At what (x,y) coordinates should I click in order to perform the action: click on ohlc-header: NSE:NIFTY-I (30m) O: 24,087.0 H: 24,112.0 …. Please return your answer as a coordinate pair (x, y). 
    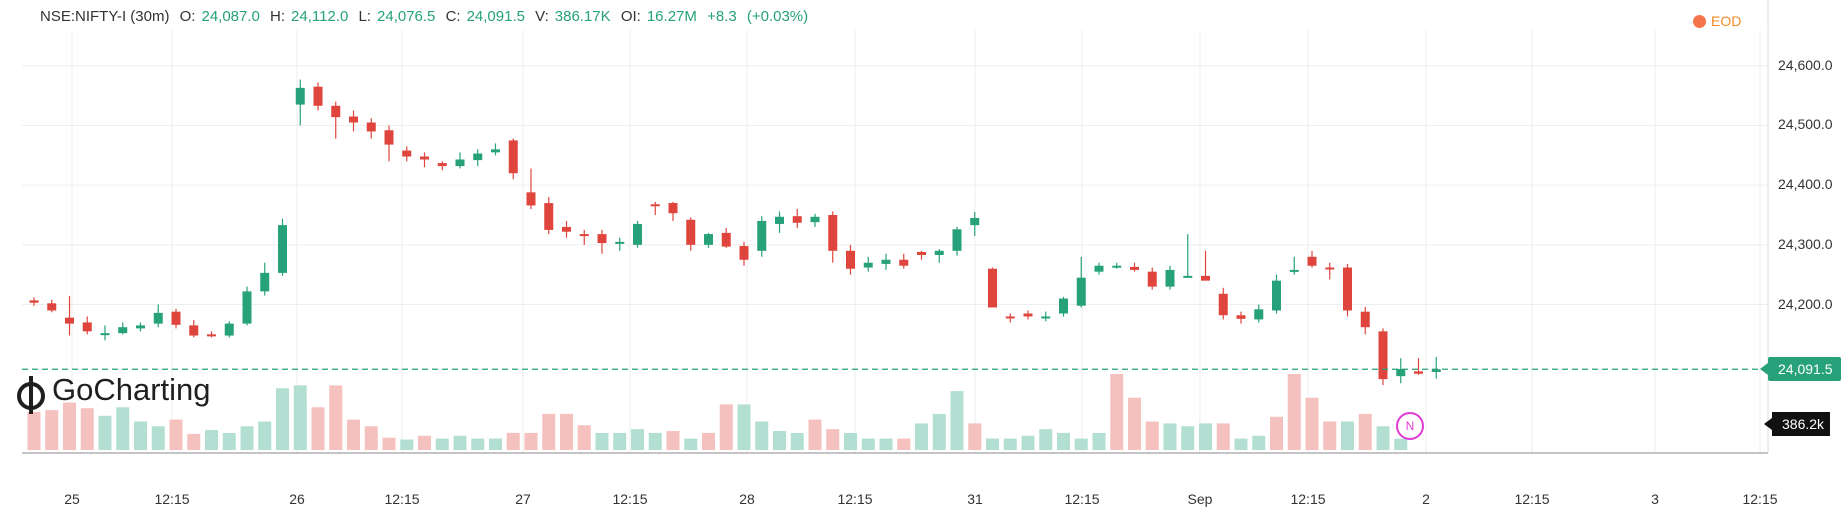
    Looking at the image, I should click on (427, 16).